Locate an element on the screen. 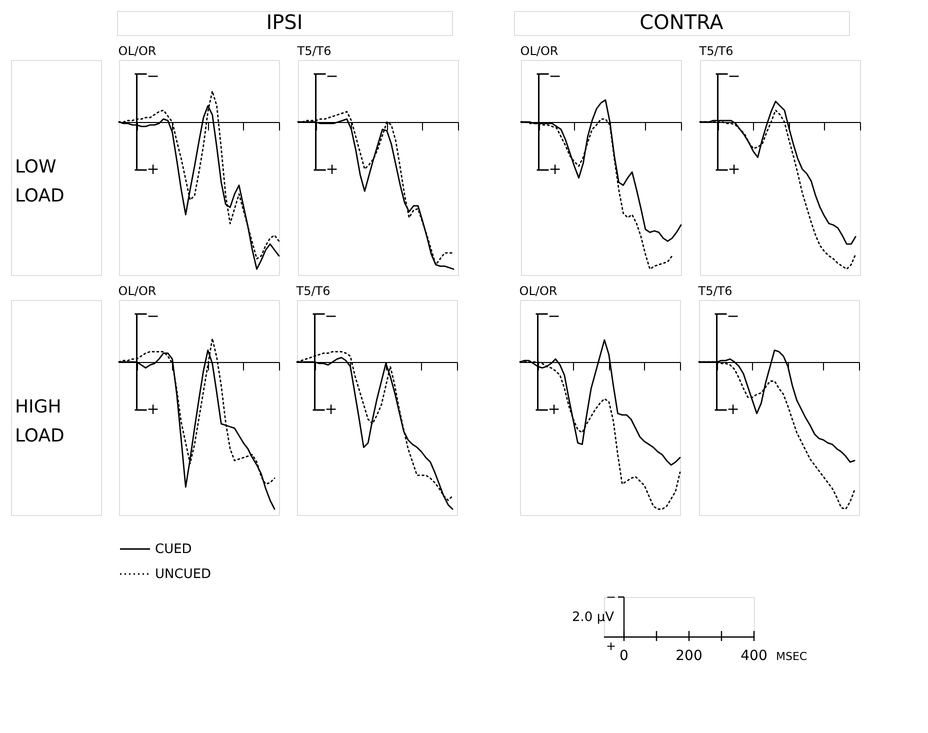 The height and width of the screenshot is (733, 928). legend-label: CUED is located at coordinates (173, 549).